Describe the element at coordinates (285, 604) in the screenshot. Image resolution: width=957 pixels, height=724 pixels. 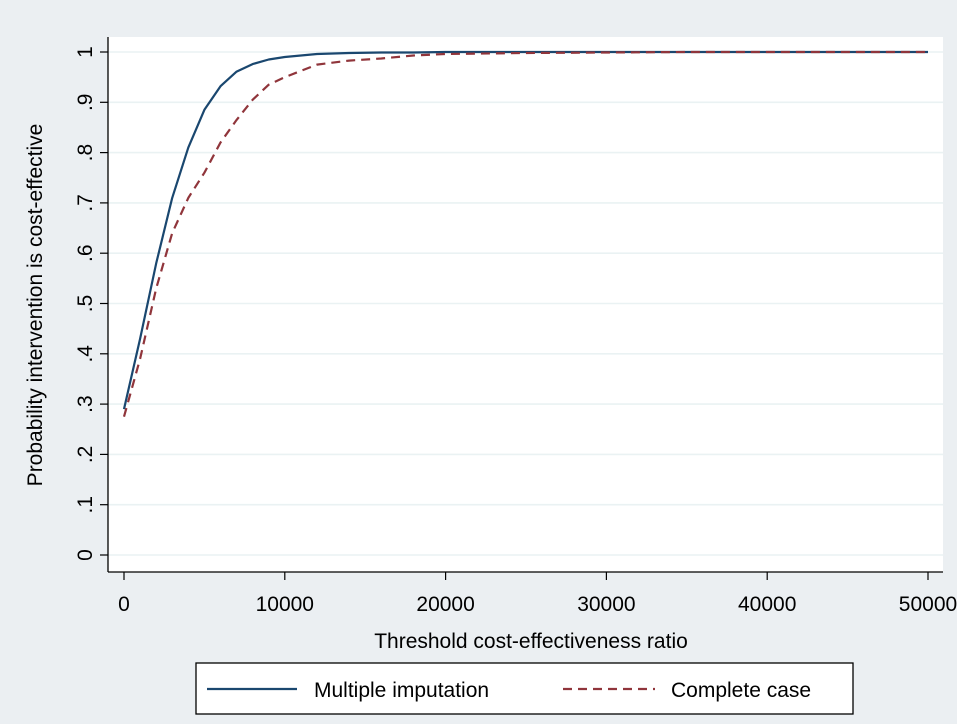
I see `x-tick-label: 10000` at that location.